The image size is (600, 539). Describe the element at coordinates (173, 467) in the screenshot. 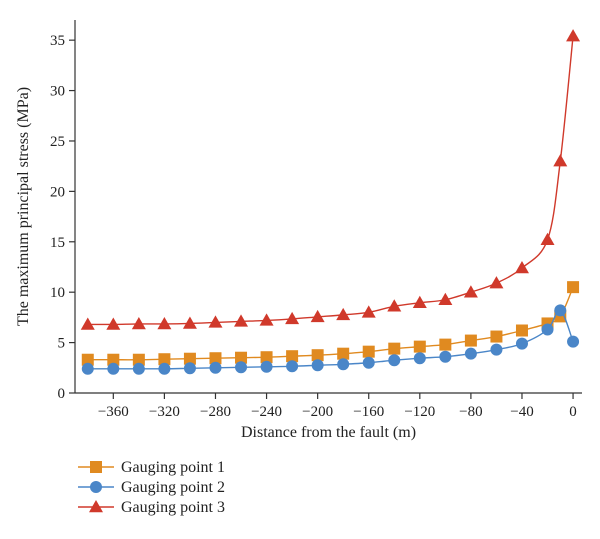

I see `legend-label: Gauging point 1` at that location.